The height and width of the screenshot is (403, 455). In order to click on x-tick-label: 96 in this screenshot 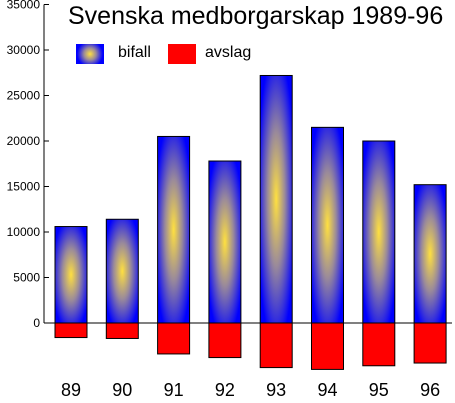, I will do `click(430, 390)`.